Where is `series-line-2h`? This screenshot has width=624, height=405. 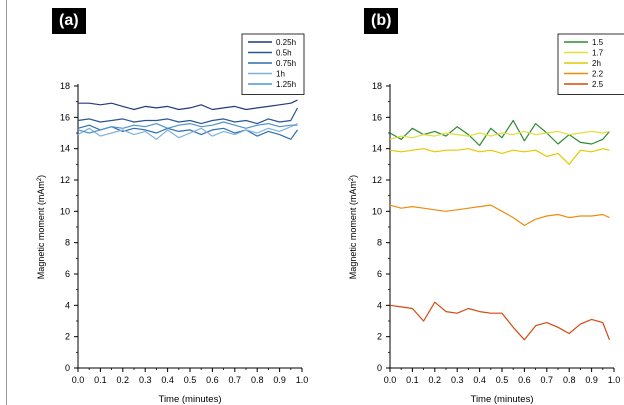 series-line-2h is located at coordinates (499, 156).